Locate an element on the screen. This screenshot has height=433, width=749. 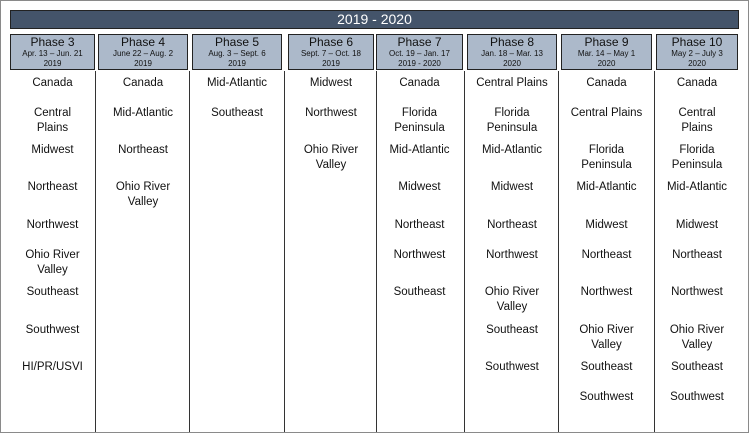
phase-dates: Jan. 18 – Mar. 13 is located at coordinates (512, 53).